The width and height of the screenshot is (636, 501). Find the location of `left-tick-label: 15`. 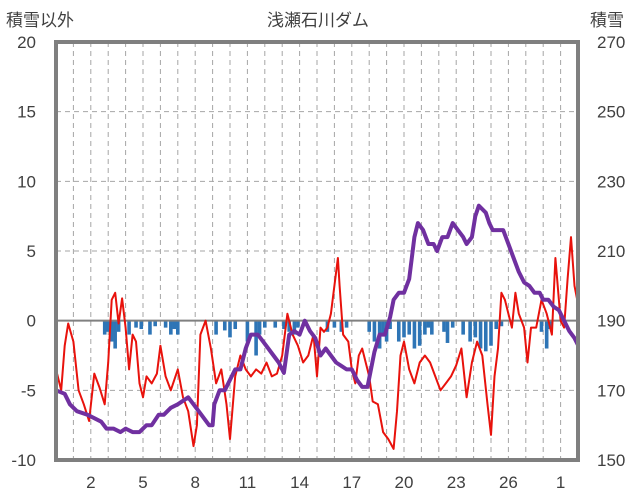

left-tick-label: 15 is located at coordinates (26, 112).